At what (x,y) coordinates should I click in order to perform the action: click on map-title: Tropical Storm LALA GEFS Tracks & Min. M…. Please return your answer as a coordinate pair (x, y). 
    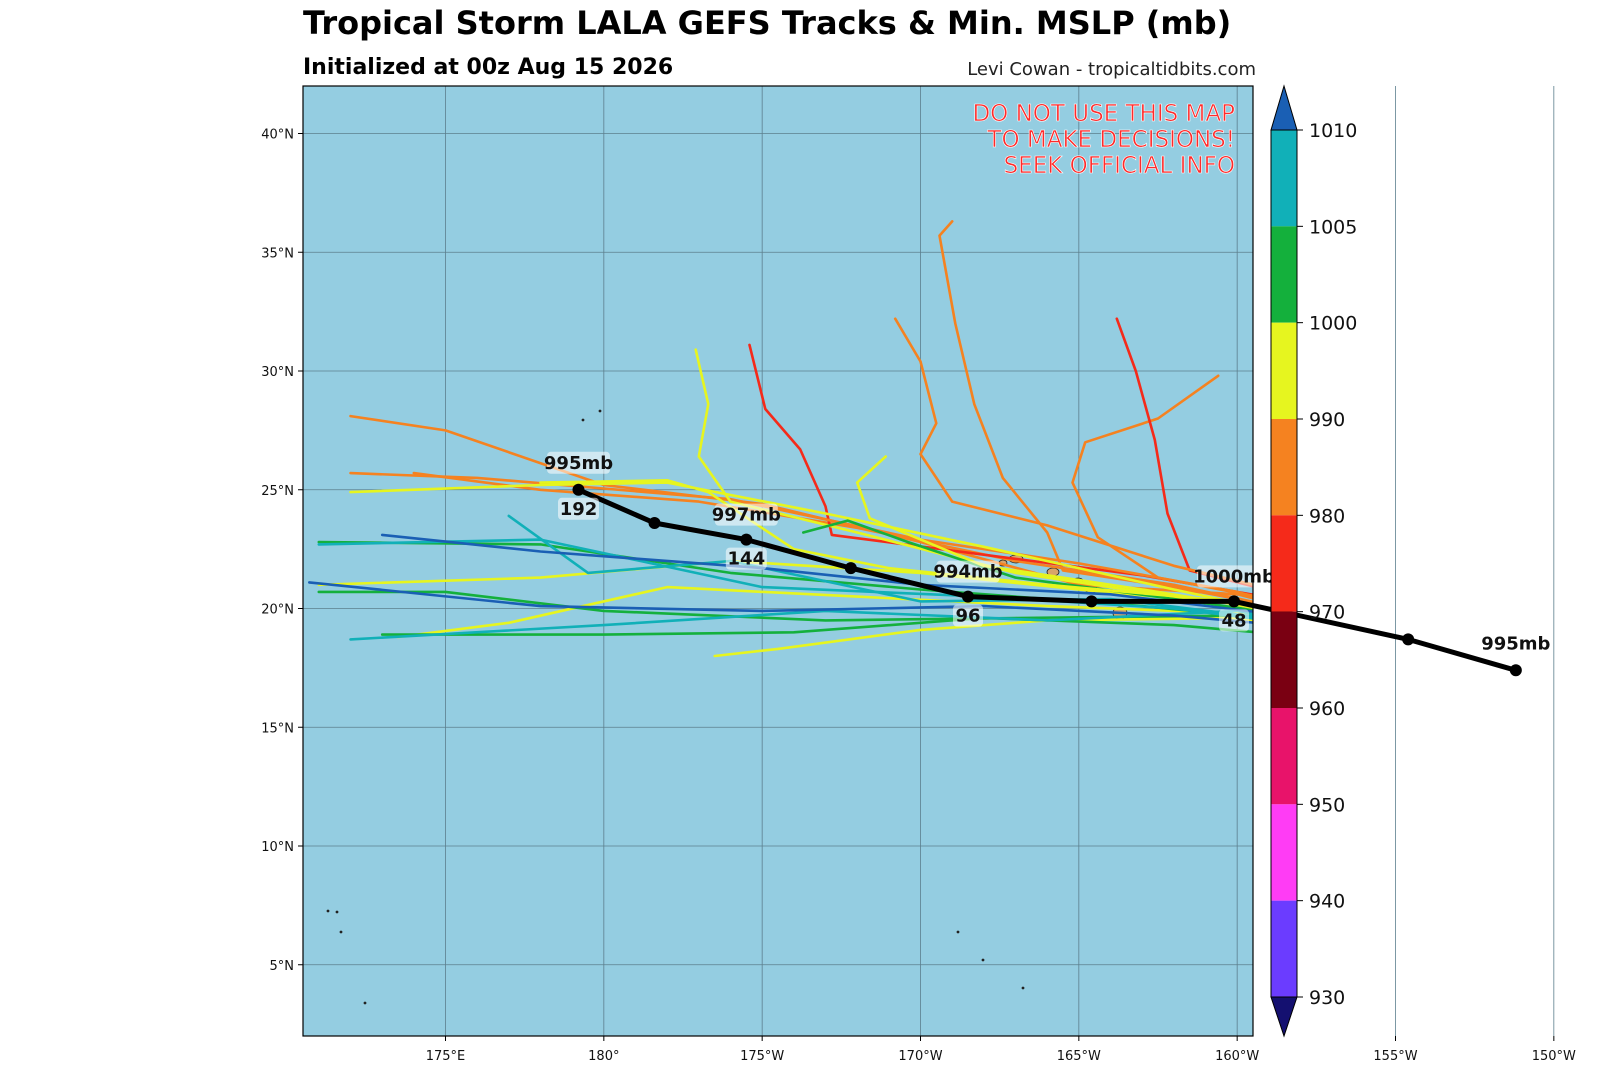
    Looking at the image, I should click on (767, 23).